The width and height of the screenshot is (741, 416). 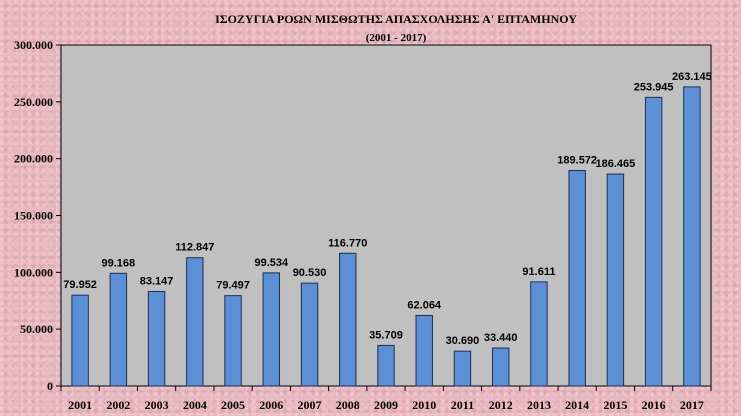 What do you see at coordinates (539, 405) in the screenshot?
I see `x-tick-label-2013: 2013` at bounding box center [539, 405].